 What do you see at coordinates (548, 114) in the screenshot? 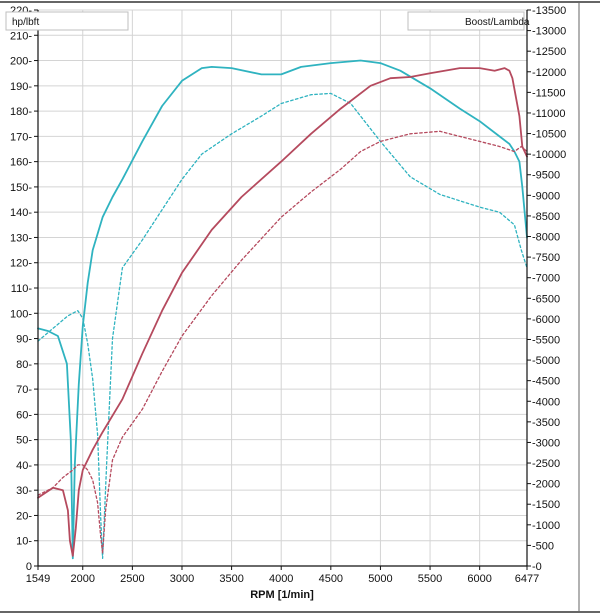
I see `y-right-tick-label: -11000` at bounding box center [548, 114].